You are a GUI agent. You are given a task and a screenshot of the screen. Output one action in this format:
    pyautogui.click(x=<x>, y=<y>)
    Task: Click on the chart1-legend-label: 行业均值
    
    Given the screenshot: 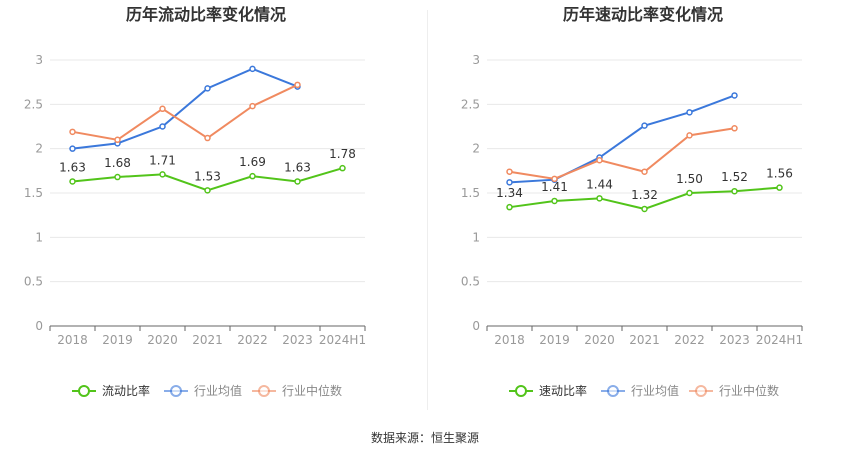 What is the action you would take?
    pyautogui.click(x=218, y=390)
    